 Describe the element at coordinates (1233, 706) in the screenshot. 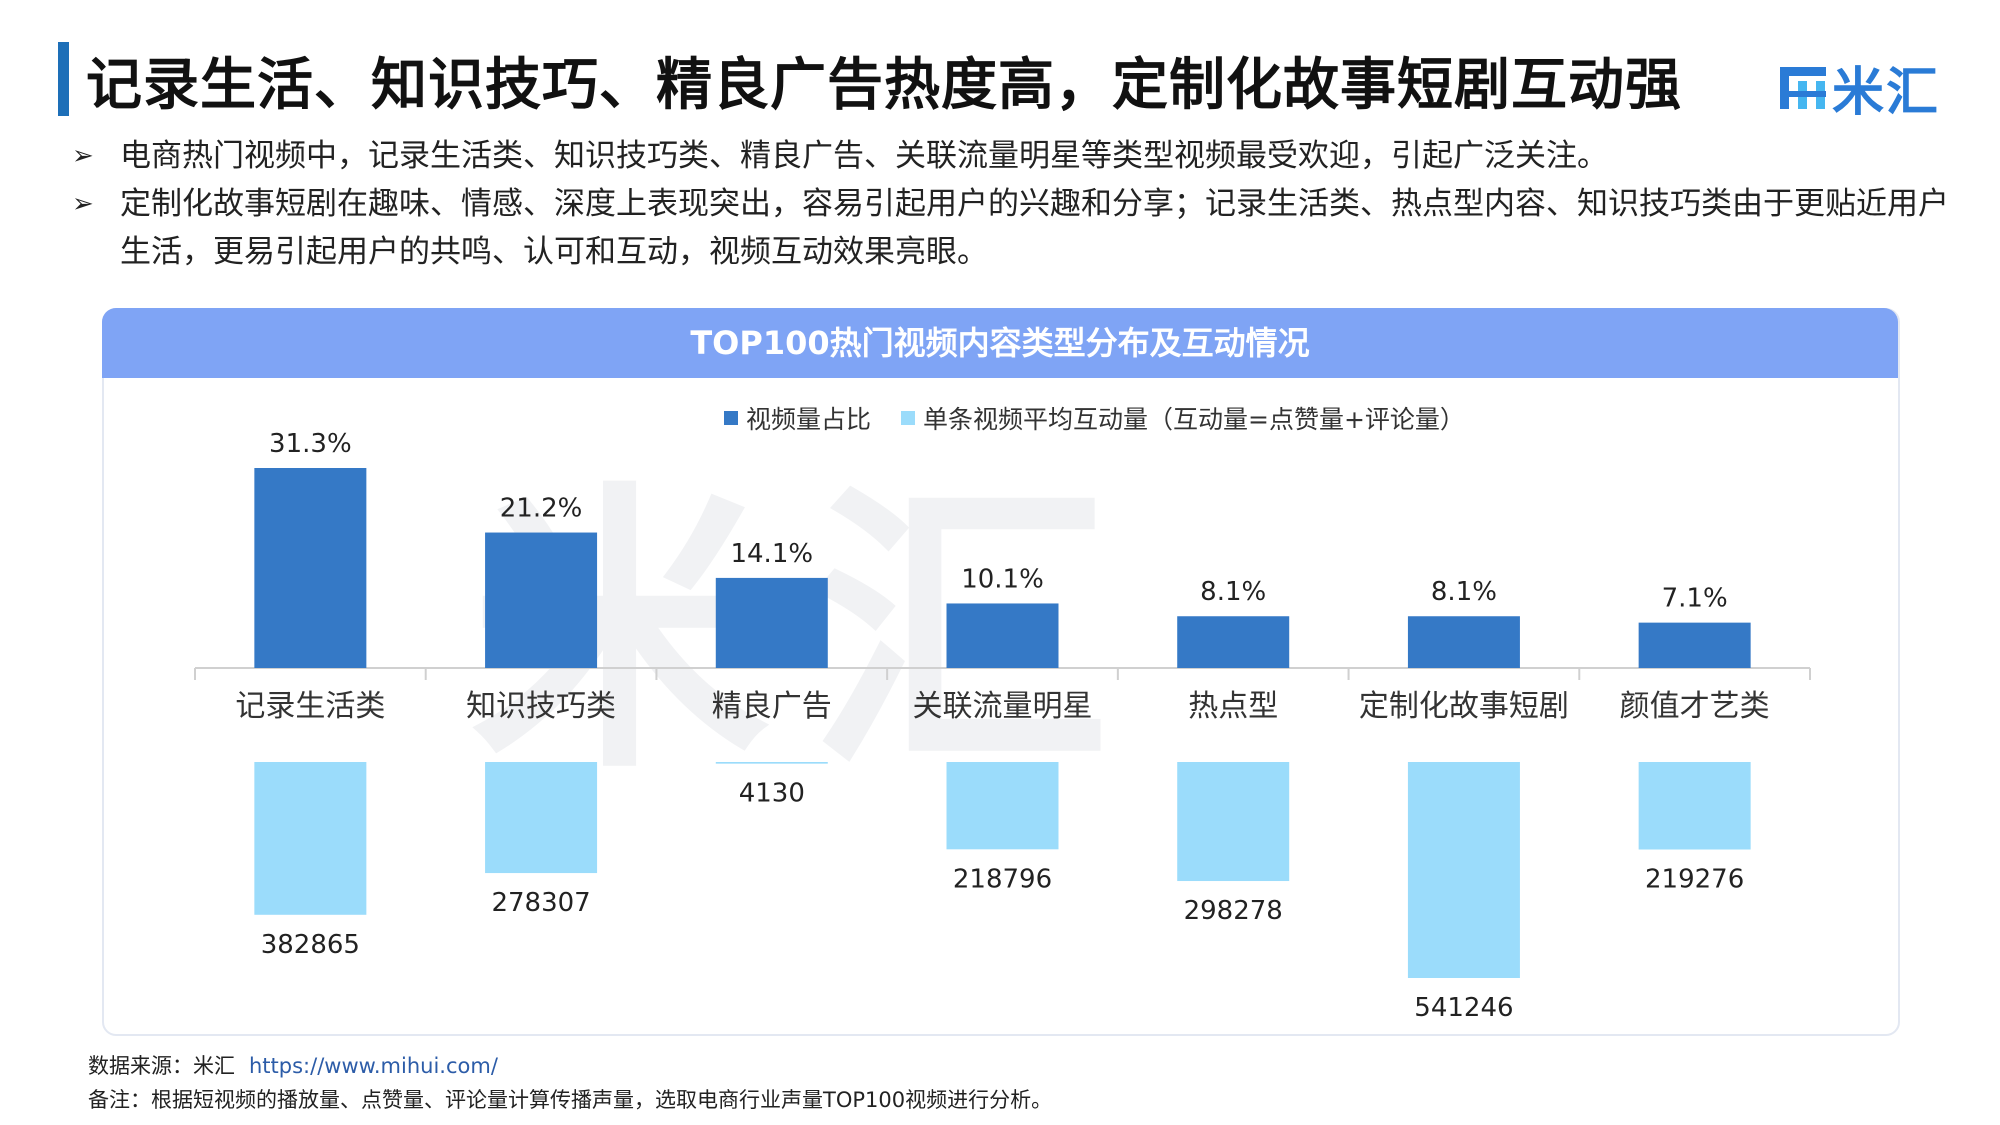

I see `category-tick-label: 热点型` at that location.